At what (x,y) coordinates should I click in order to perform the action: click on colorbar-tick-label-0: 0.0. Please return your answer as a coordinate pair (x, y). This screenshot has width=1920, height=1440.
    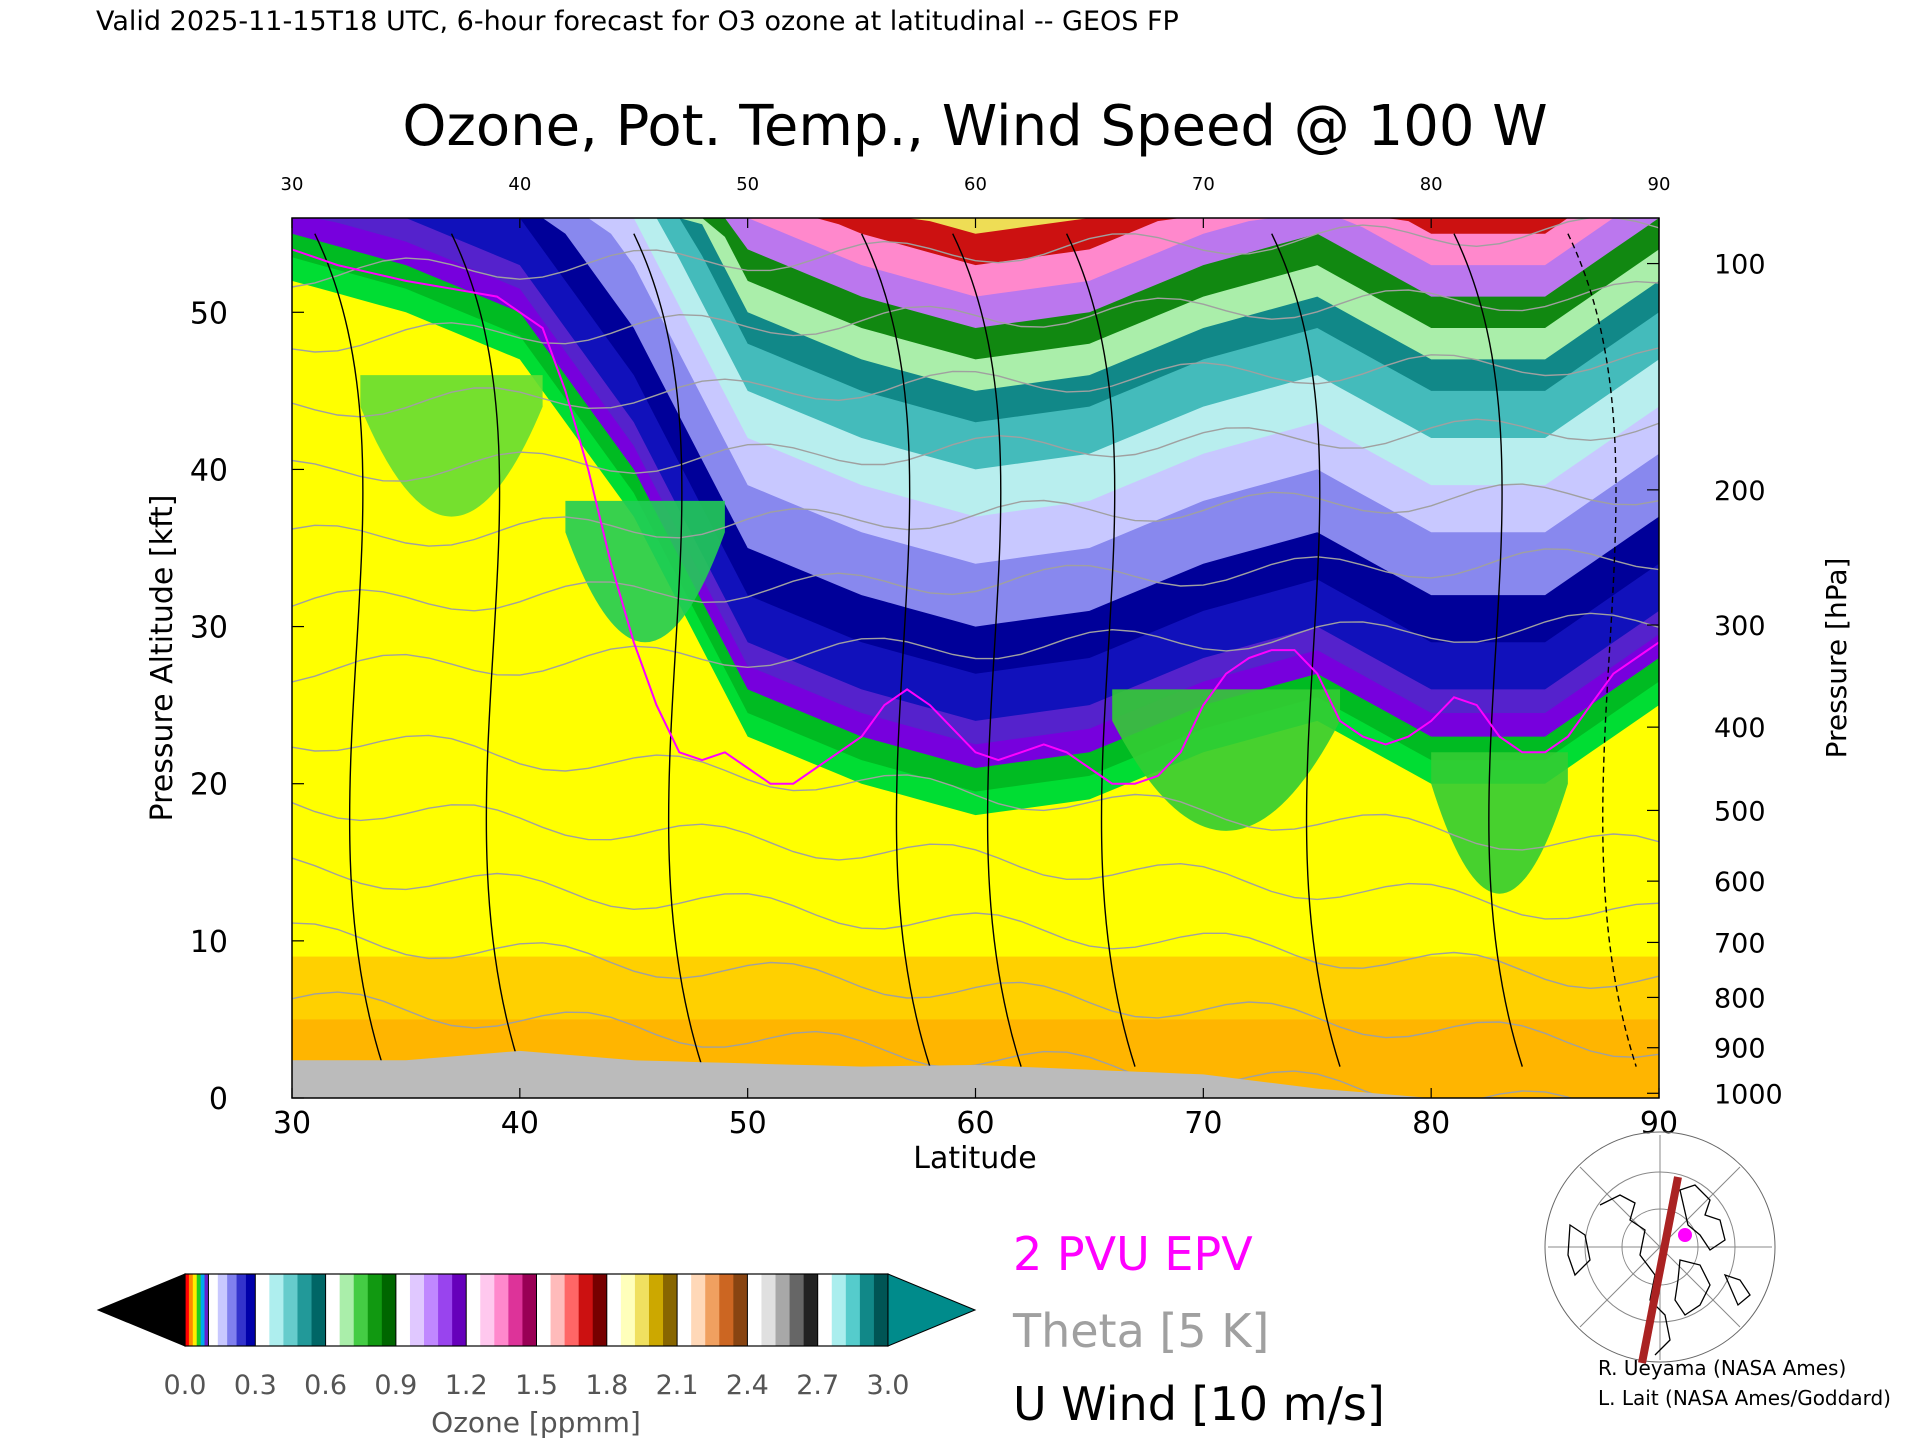
    Looking at the image, I should click on (185, 1385).